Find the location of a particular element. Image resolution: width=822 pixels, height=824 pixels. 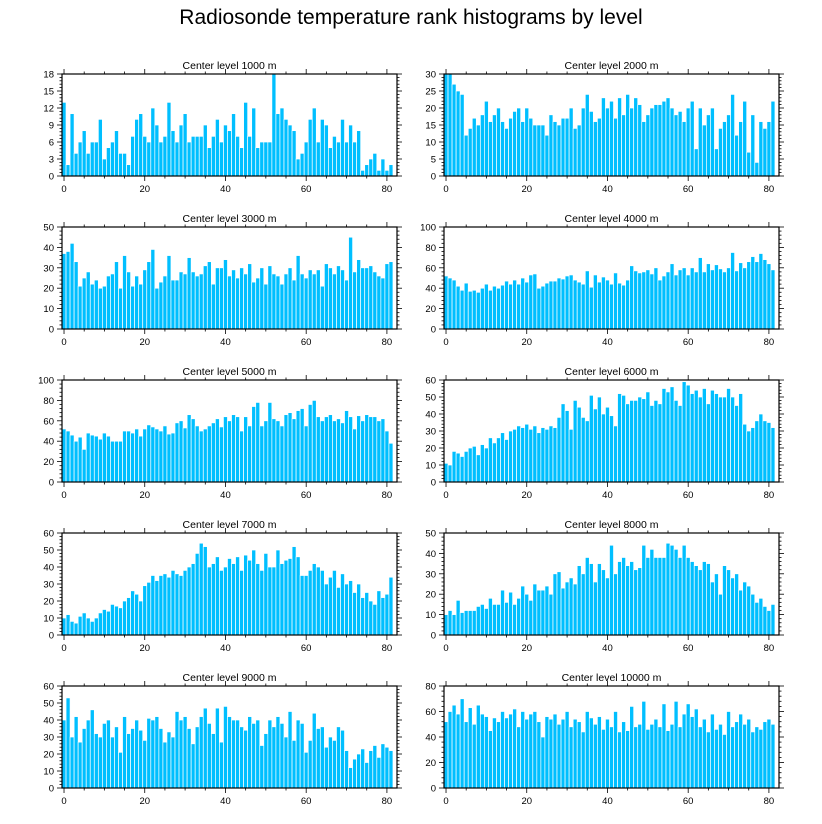

x-tick-label: 0 is located at coordinates (445, 801).